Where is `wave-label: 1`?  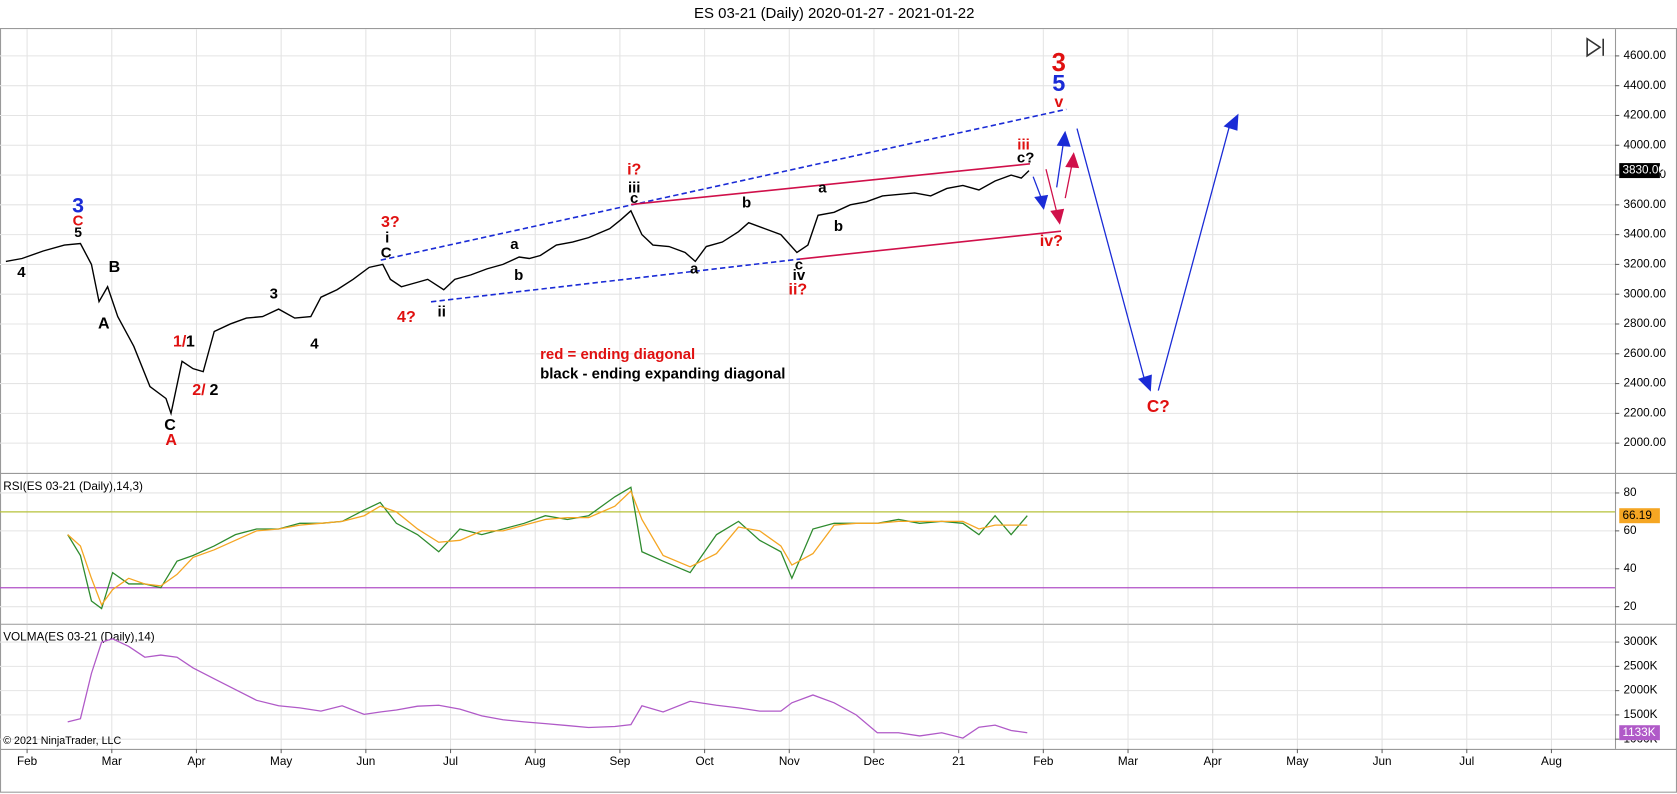 wave-label: 1 is located at coordinates (190, 342).